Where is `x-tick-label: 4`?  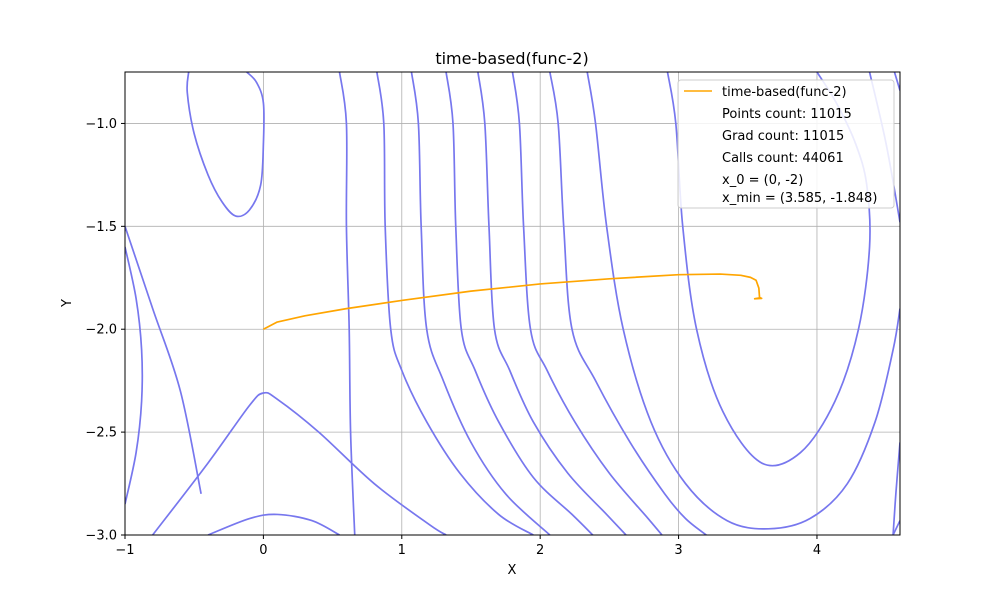
x-tick-label: 4 is located at coordinates (817, 550).